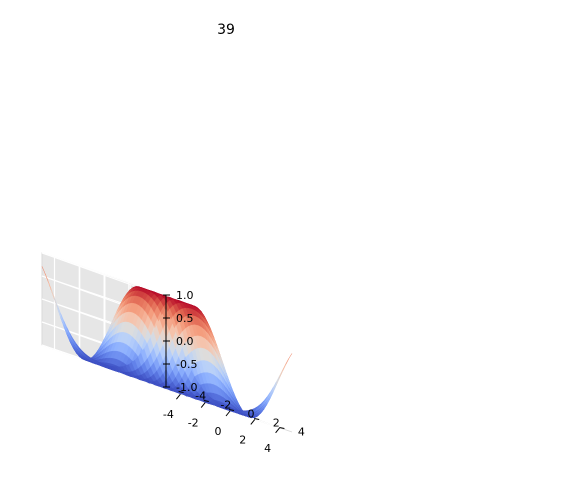  What do you see at coordinates (168, 414) in the screenshot?
I see `x-tick-label: -4` at bounding box center [168, 414].